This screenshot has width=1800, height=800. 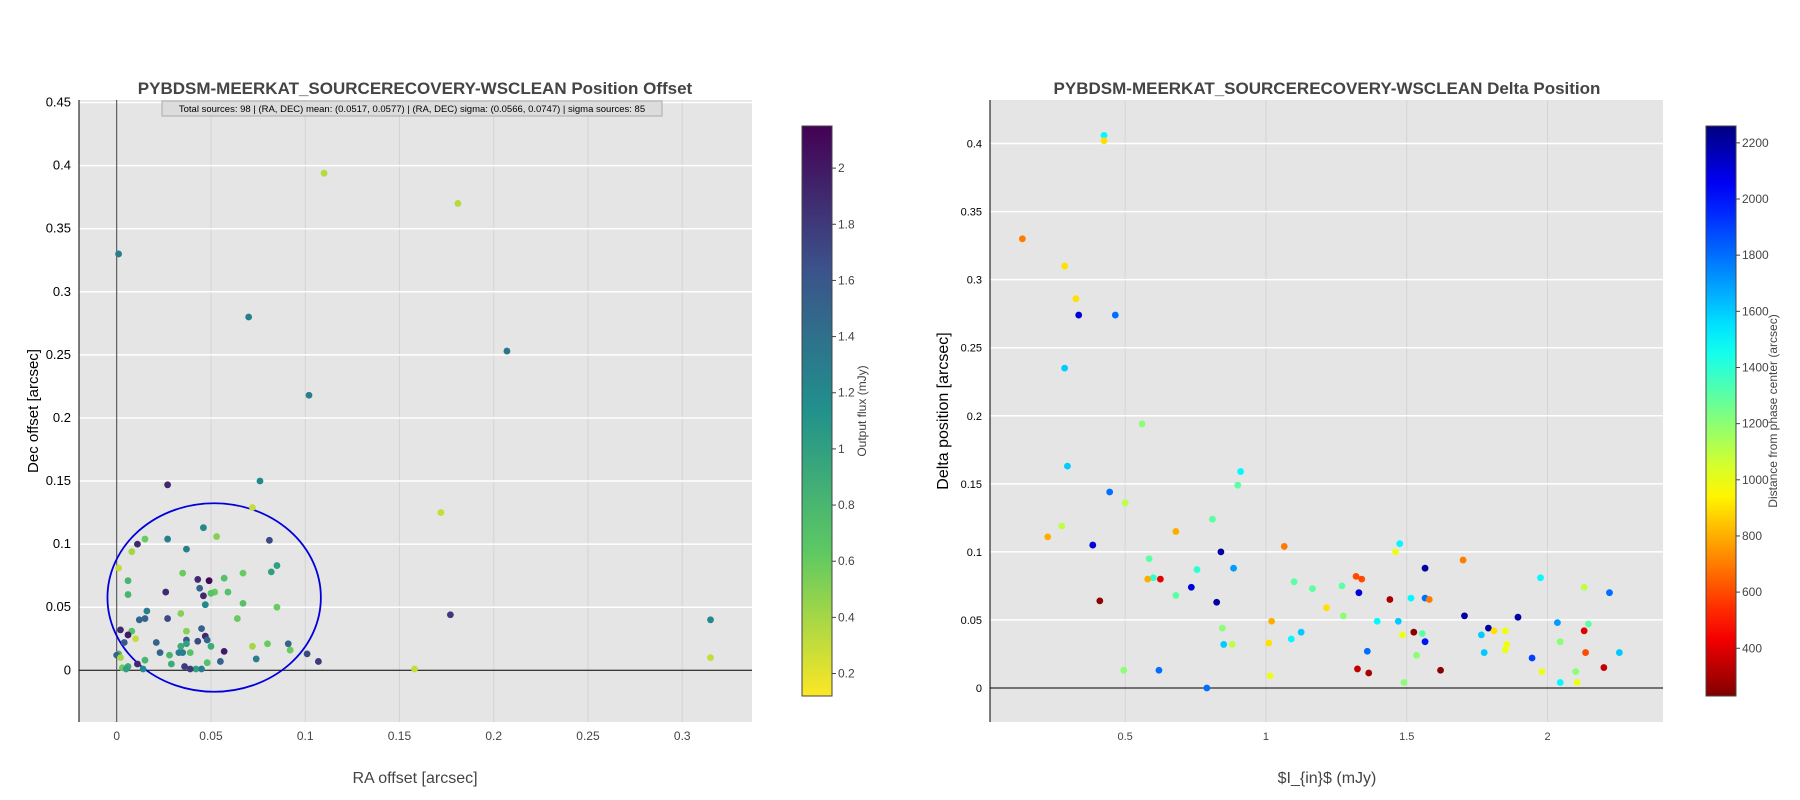 What do you see at coordinates (841, 449) in the screenshot?
I see `colorbar-tick-label: 1` at bounding box center [841, 449].